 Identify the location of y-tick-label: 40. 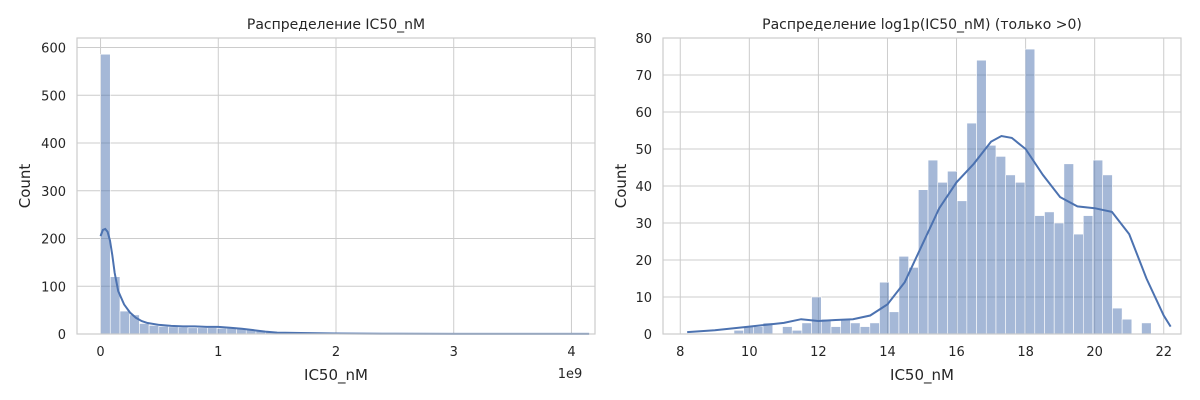
(643, 187).